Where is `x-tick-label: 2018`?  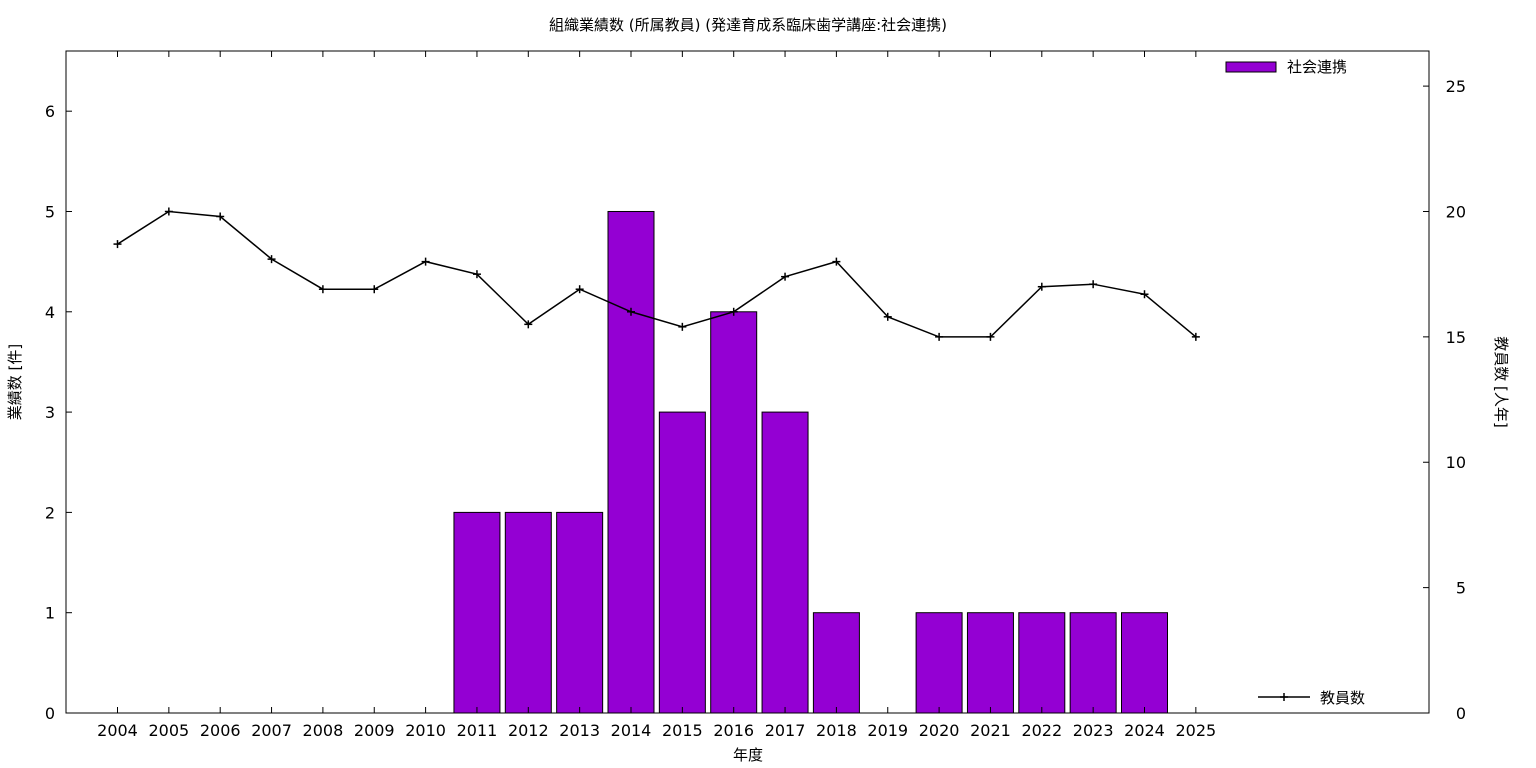
x-tick-label: 2018 is located at coordinates (836, 730).